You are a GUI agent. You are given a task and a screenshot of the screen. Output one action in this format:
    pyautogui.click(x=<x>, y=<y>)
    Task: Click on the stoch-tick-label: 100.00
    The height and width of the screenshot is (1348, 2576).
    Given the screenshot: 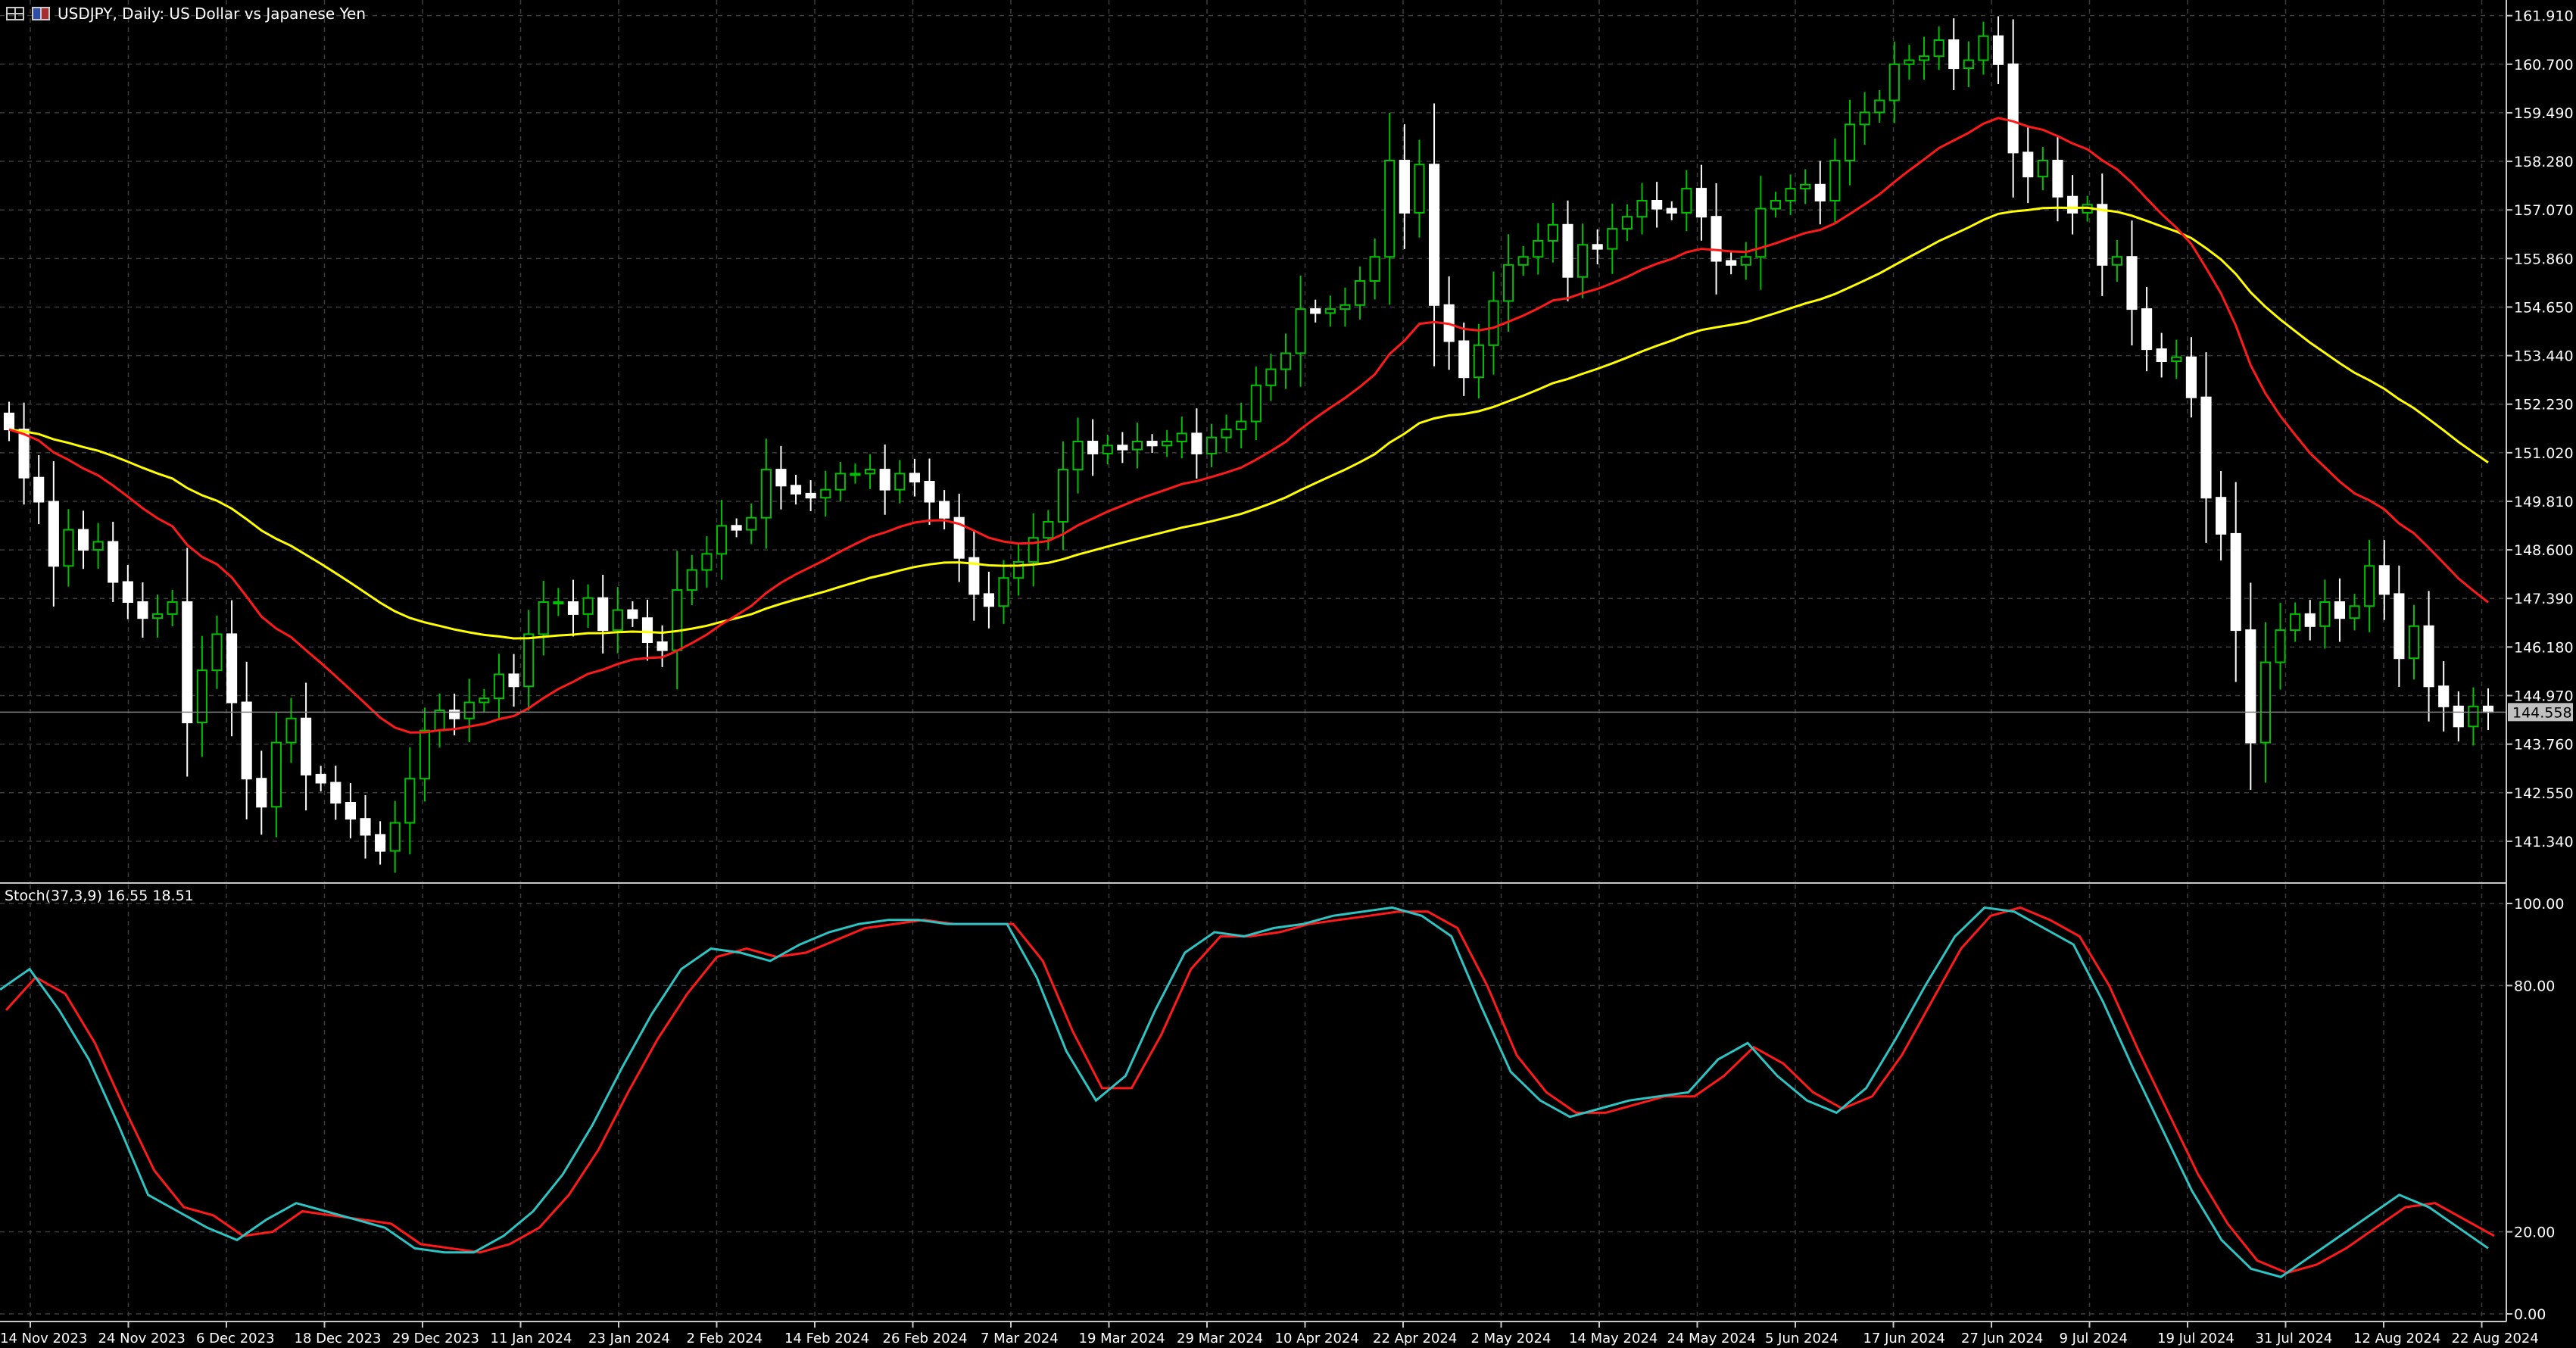 What is the action you would take?
    pyautogui.click(x=2539, y=905)
    